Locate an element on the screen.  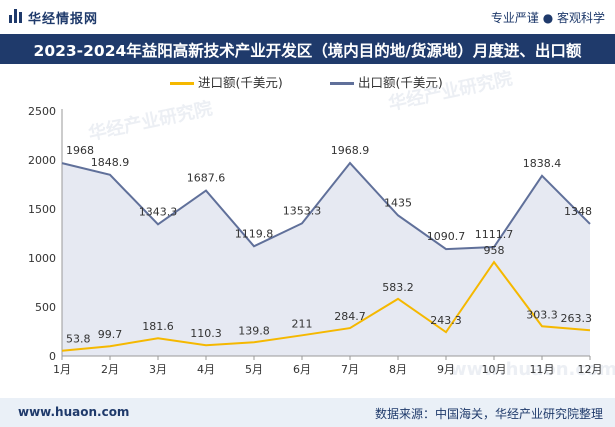
chart-title: 2023-2024年益阳高新技术产业开发区（境内目的地/货源地）月度进、出口额 is located at coordinates (307, 51).